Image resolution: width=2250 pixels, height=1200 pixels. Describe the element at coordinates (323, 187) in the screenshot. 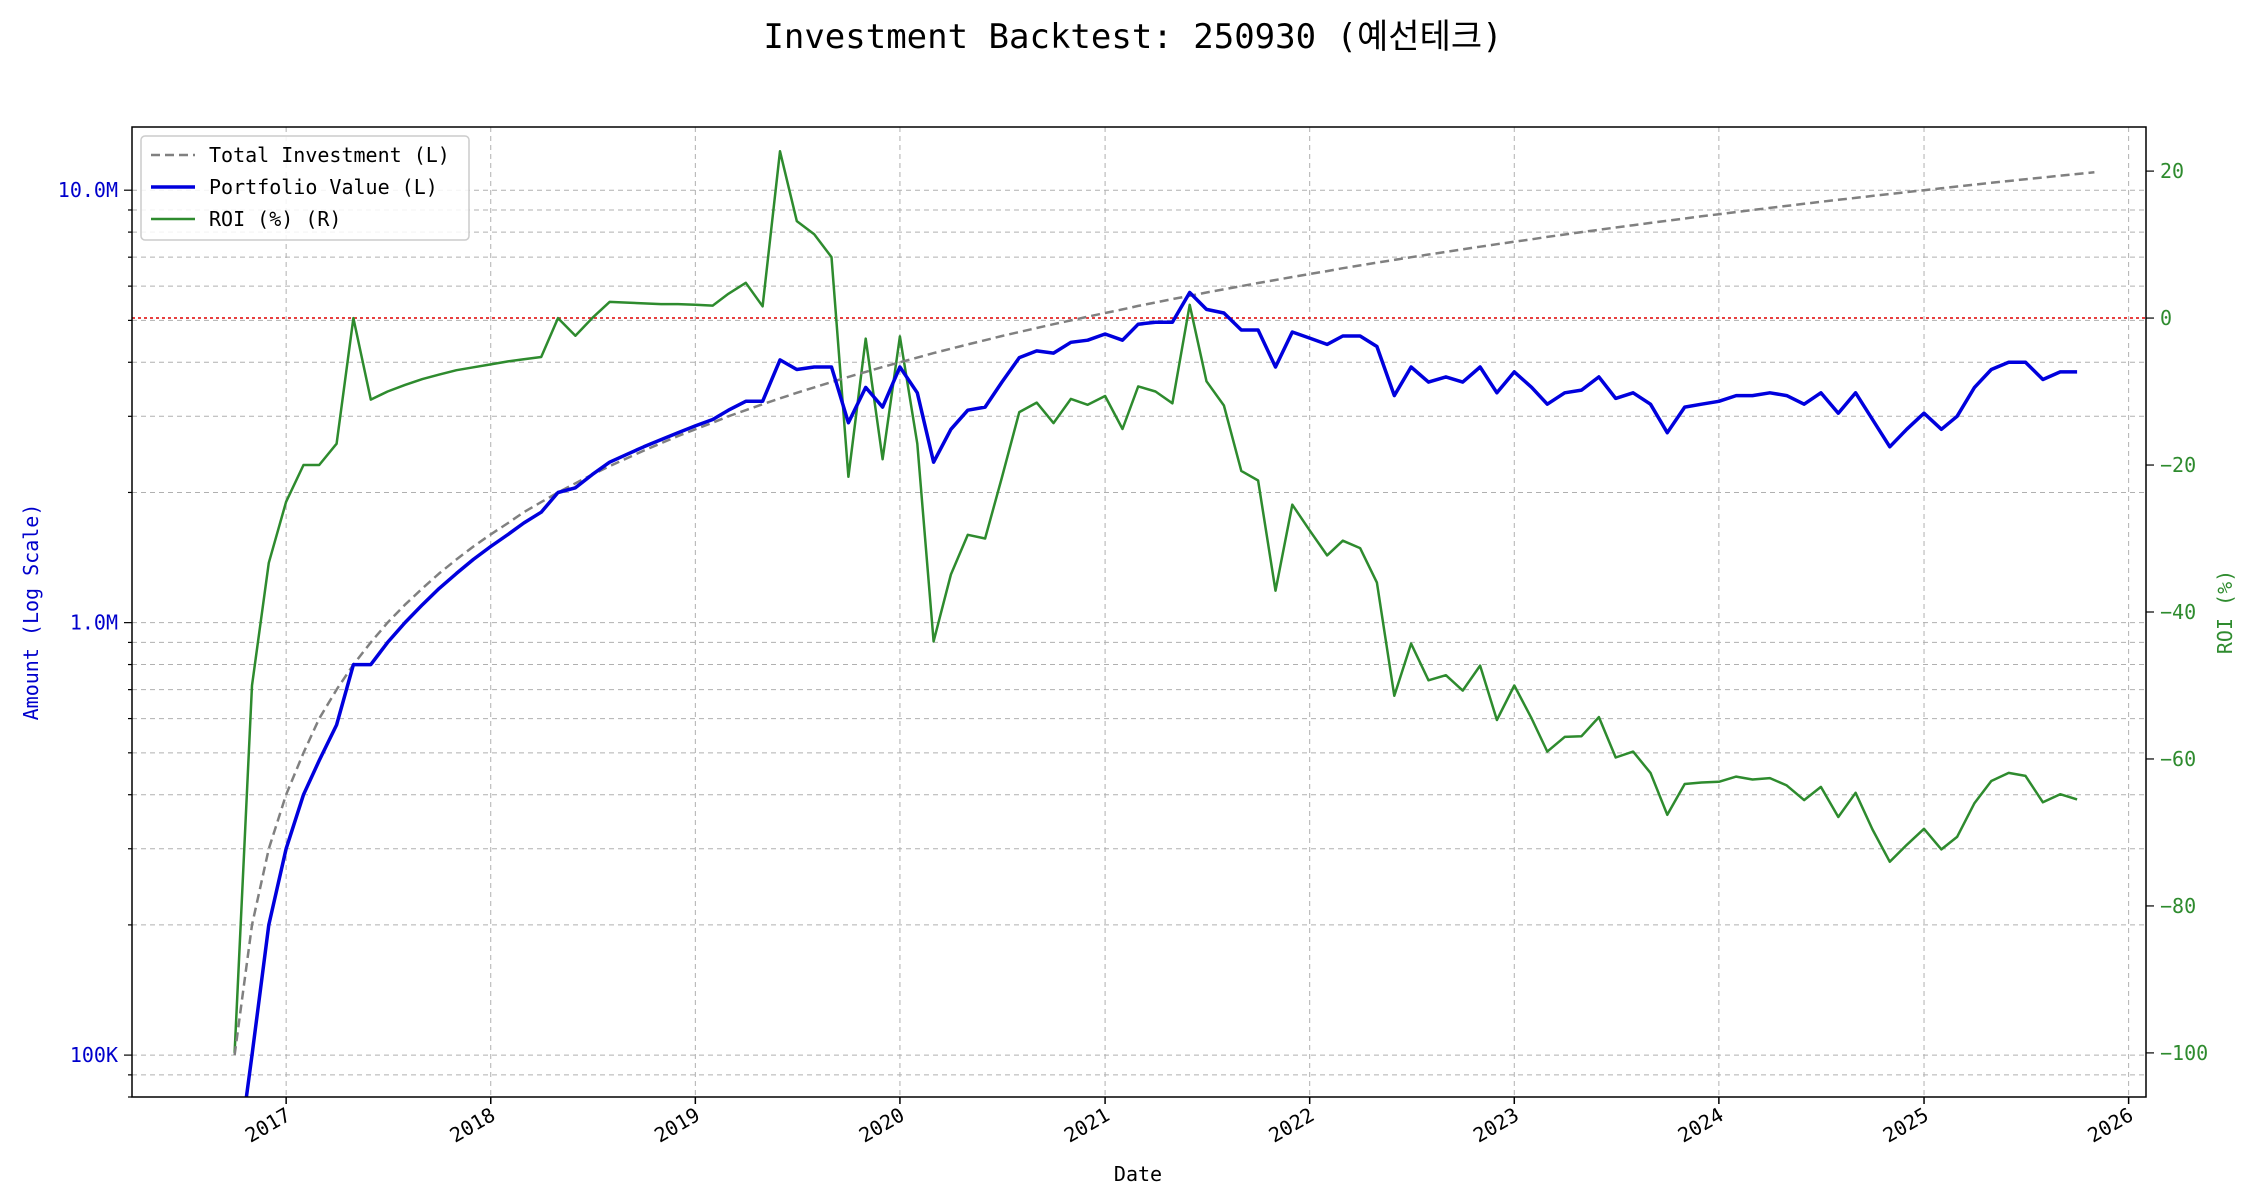

I see `legend-label-portfolio-value: Portfolio Value (L)` at that location.